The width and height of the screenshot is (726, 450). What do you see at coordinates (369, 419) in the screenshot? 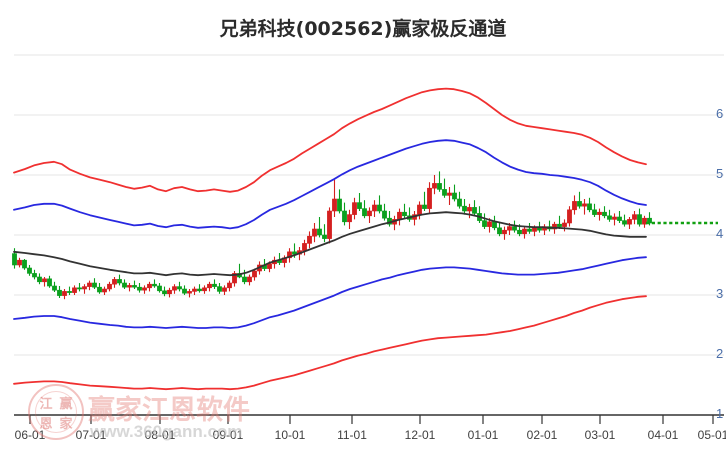
I see `axes` at bounding box center [369, 419].